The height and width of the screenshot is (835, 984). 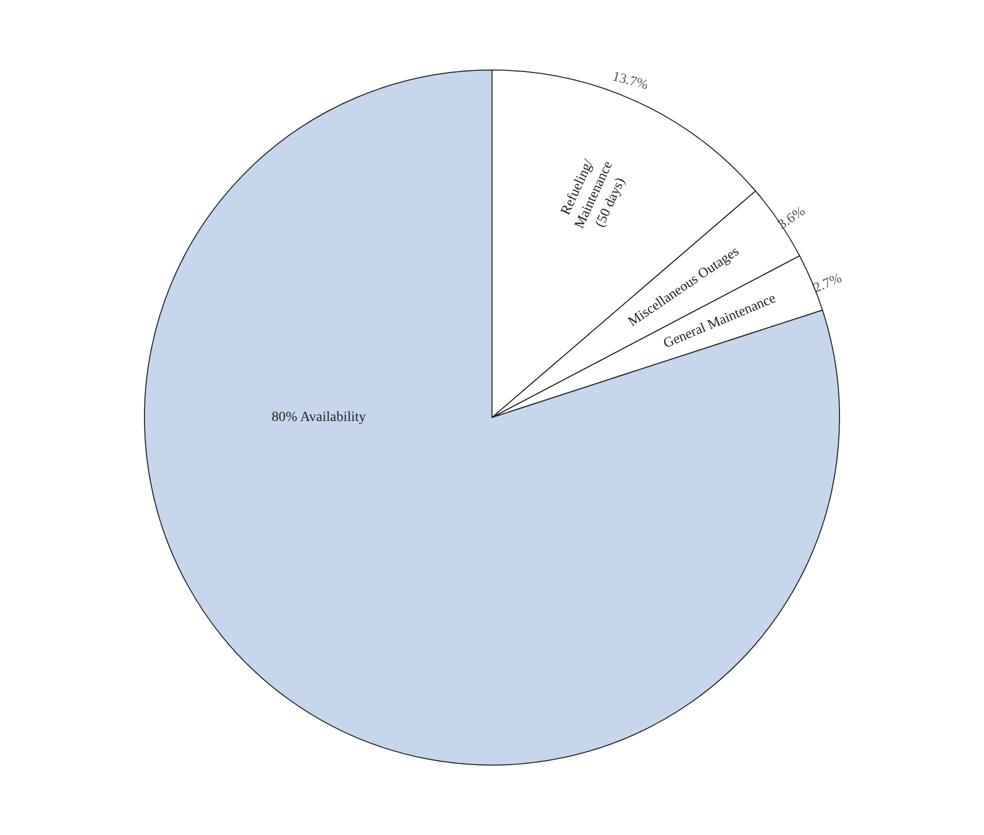 What do you see at coordinates (319, 417) in the screenshot?
I see `slice-label: 80% Availability` at bounding box center [319, 417].